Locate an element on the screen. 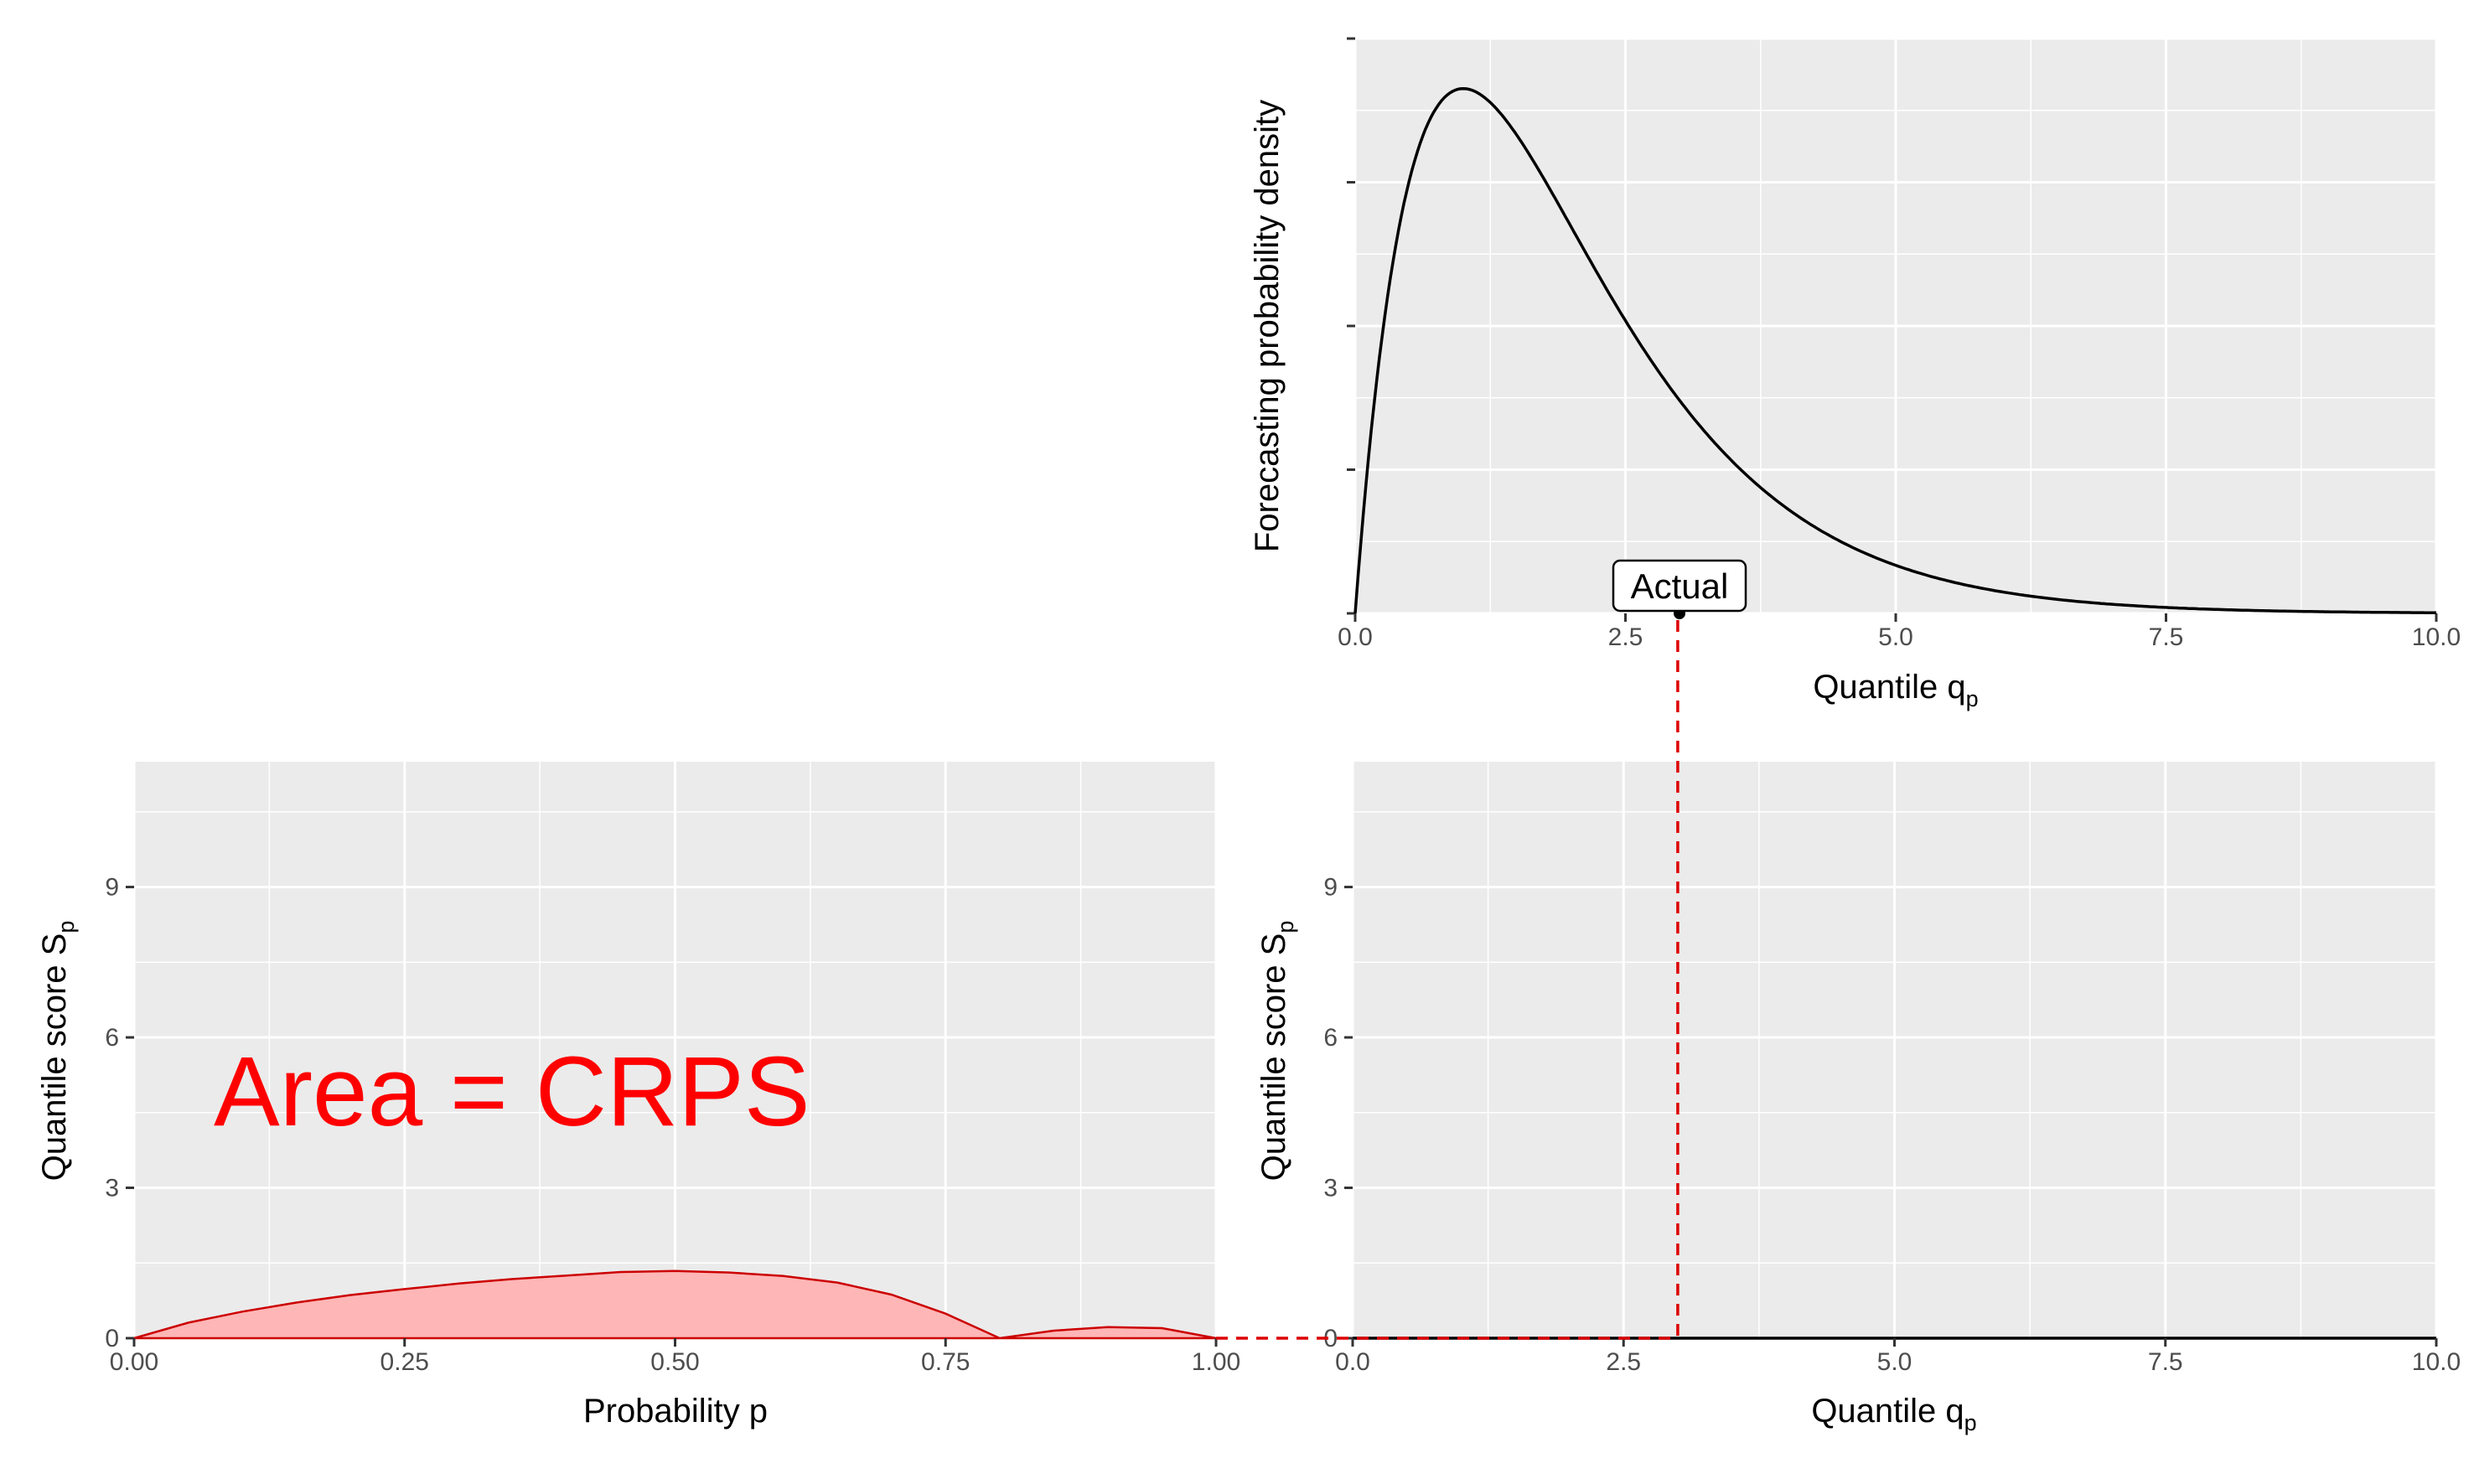 This screenshot has width=2474, height=1484. score-probability-x-tick-labels: 0.00 0.25 0.50 0.75 1.00 is located at coordinates (675, 1362).